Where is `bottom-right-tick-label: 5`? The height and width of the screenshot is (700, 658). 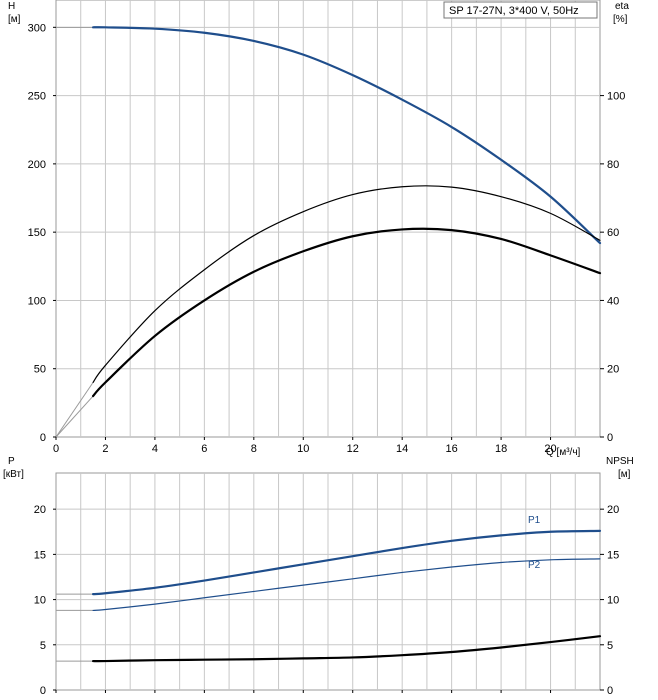 bottom-right-tick-label: 5 is located at coordinates (610, 646).